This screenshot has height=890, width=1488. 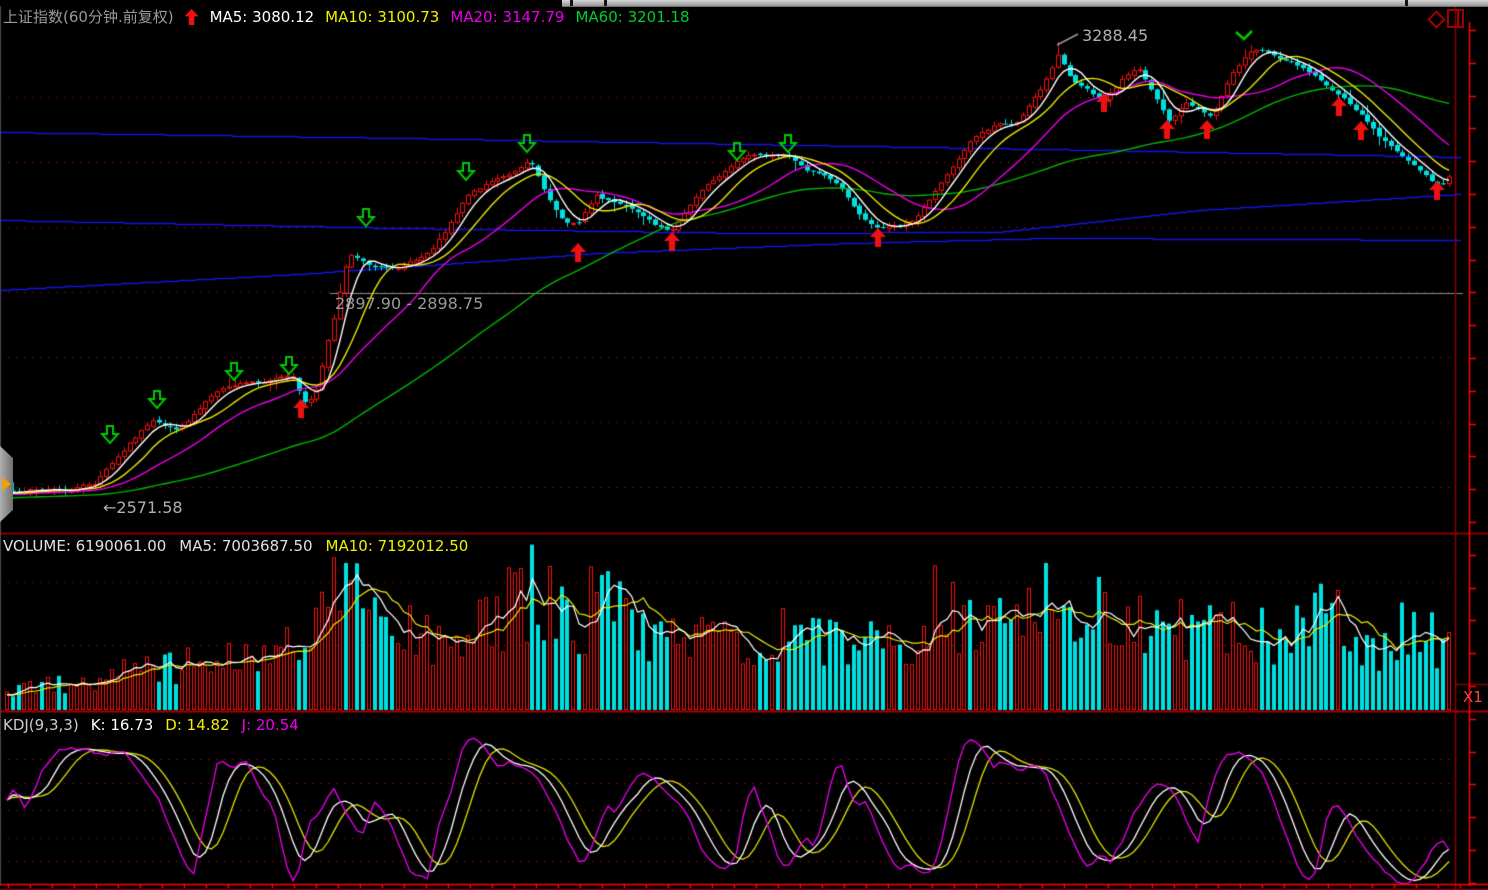 I want to click on gap-range-label: 2897.90 - 2898.75, so click(x=409, y=303).